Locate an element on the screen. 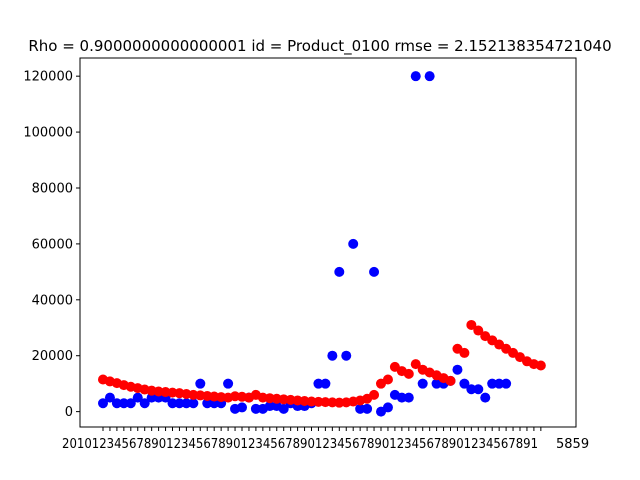  y-tick-label: 60000 is located at coordinates (52, 244).